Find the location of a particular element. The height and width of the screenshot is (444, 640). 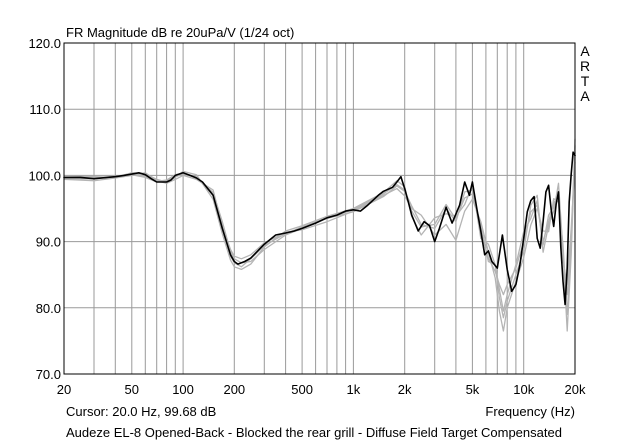

y-tick-label: 90.0 is located at coordinates (48, 242).